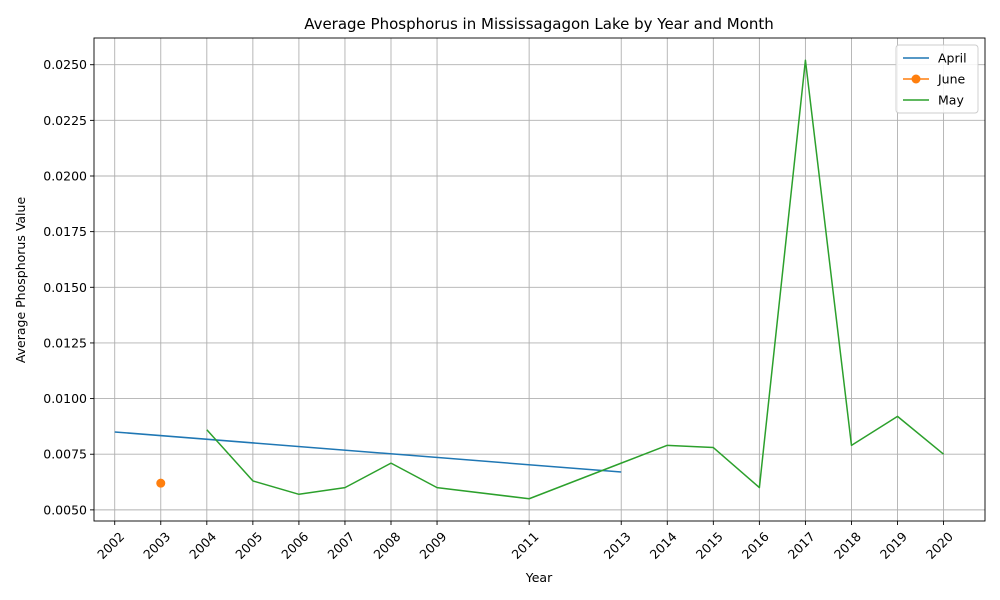 This screenshot has width=1000, height=600. What do you see at coordinates (202, 545) in the screenshot?
I see `x-tick-label: 2004` at bounding box center [202, 545].